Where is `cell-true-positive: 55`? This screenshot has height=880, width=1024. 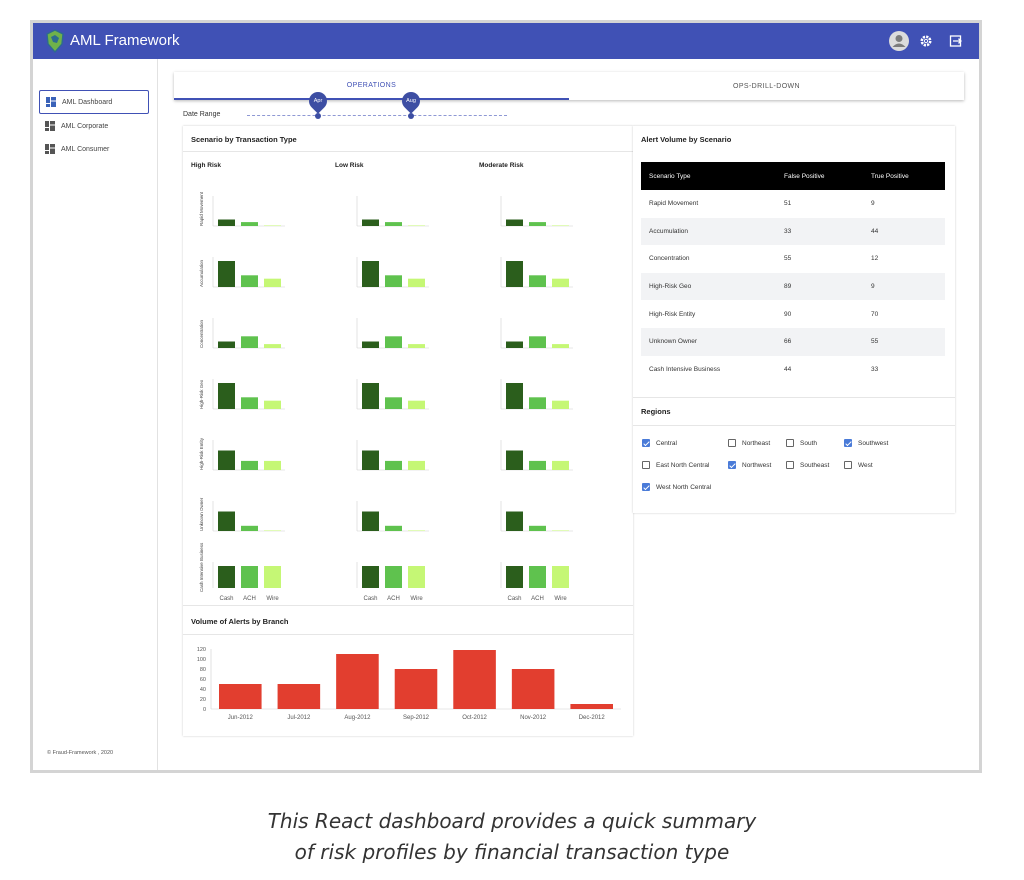 cell-true-positive: 55 is located at coordinates (904, 341).